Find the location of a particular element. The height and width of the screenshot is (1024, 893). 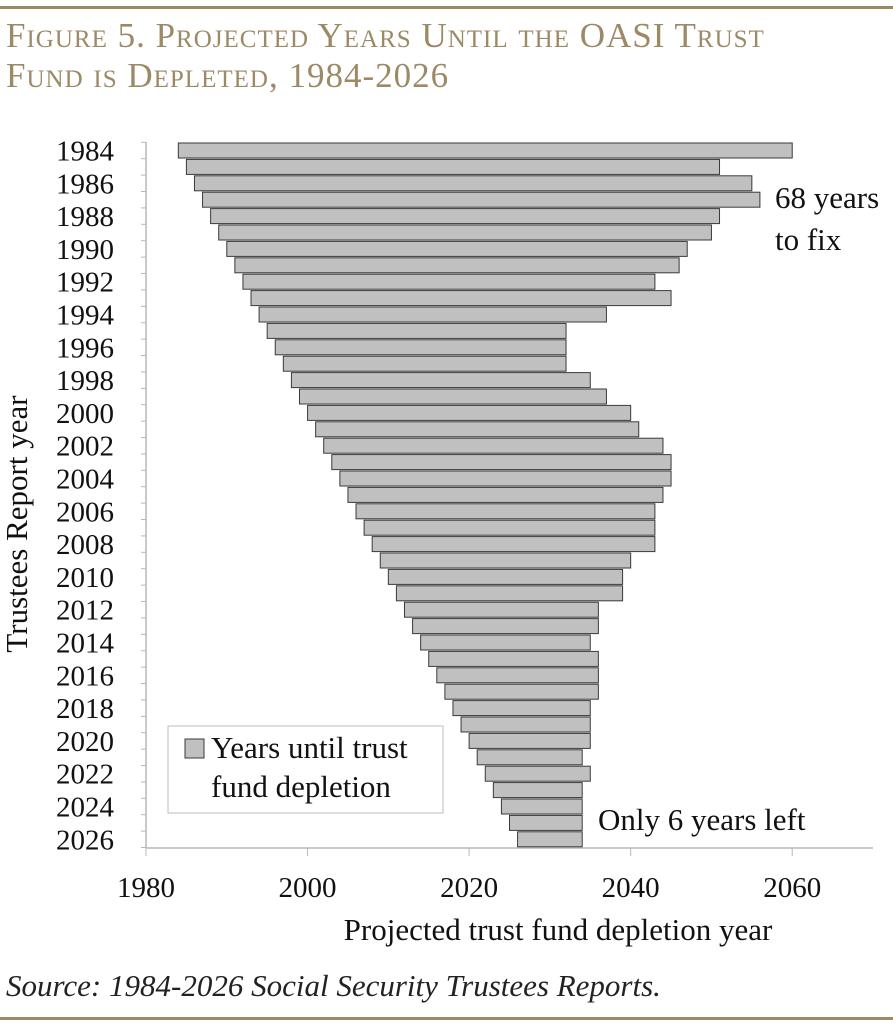

annotation-top-line-2: to fix is located at coordinates (808, 239).